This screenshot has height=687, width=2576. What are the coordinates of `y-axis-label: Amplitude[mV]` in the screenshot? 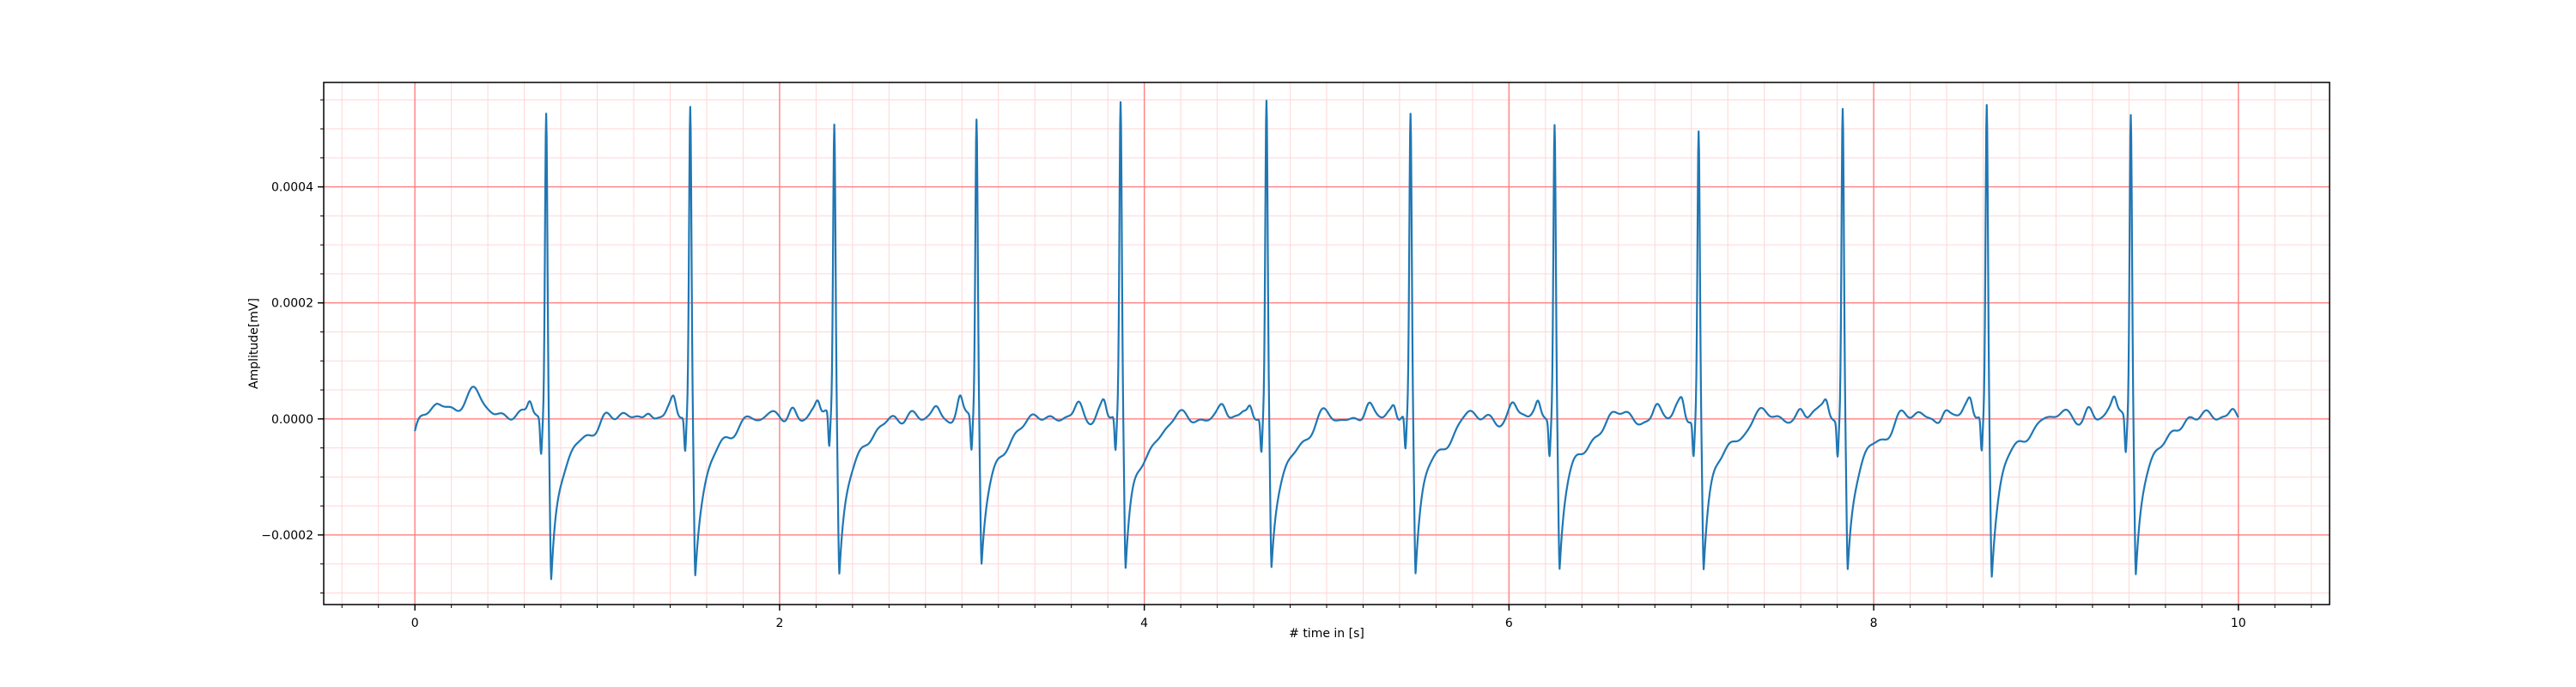 It's located at (254, 343).